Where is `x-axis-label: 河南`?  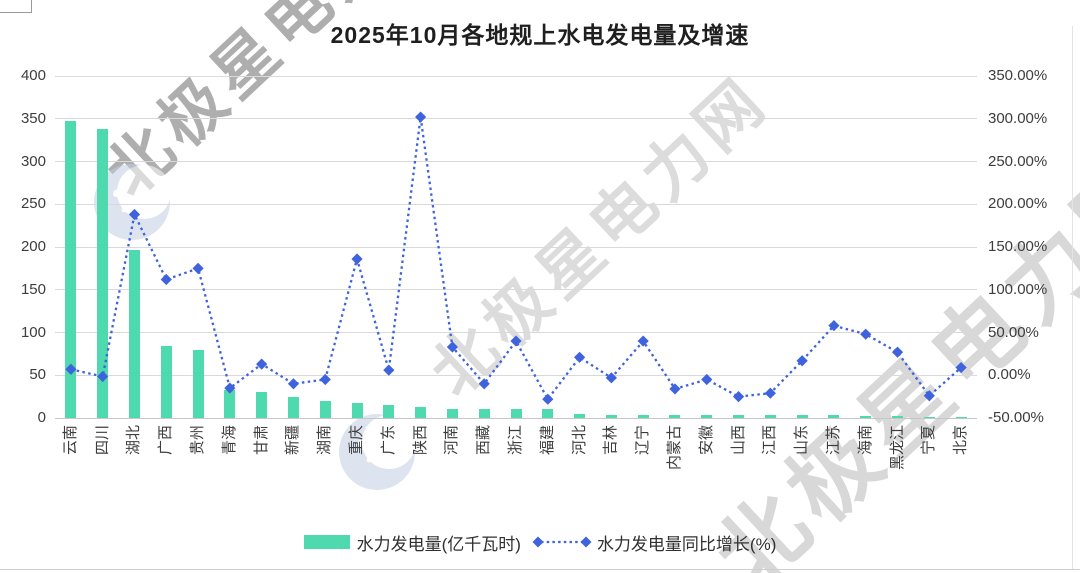 x-axis-label: 河南 is located at coordinates (452, 440).